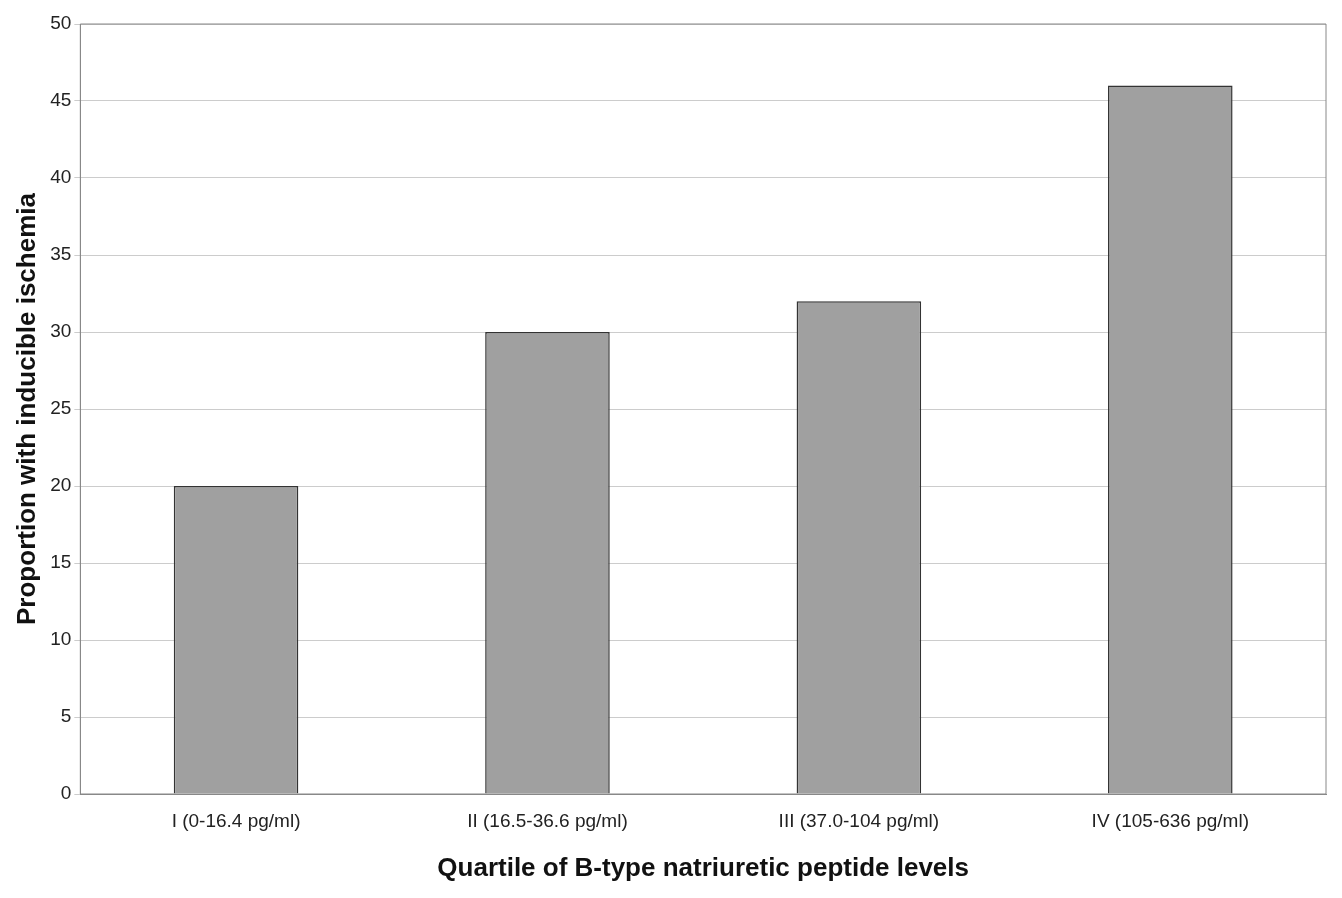  What do you see at coordinates (859, 820) in the screenshot?
I see `x-tick-label: III (37.0-104 pg/ml)` at bounding box center [859, 820].